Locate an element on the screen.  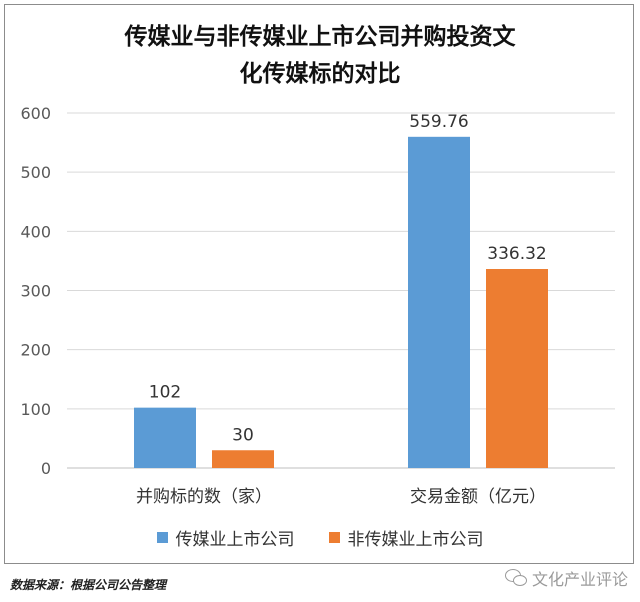
legend-label-non-media: 非传媒业上市公司 is located at coordinates (415, 540).